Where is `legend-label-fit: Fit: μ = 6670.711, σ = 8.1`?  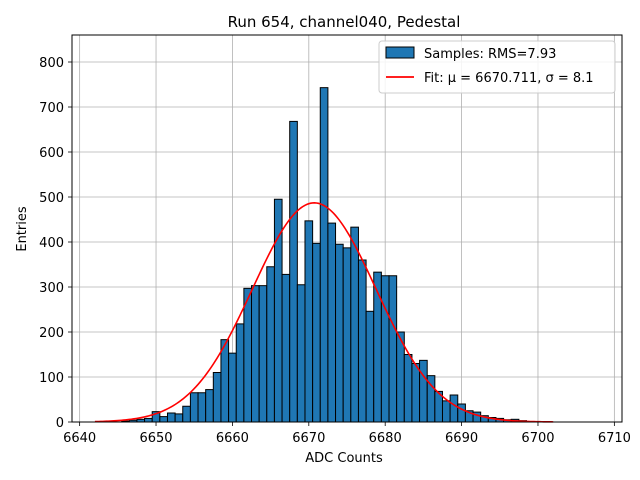
legend-label-fit: Fit: μ = 6670.711, σ = 8.1 is located at coordinates (509, 78).